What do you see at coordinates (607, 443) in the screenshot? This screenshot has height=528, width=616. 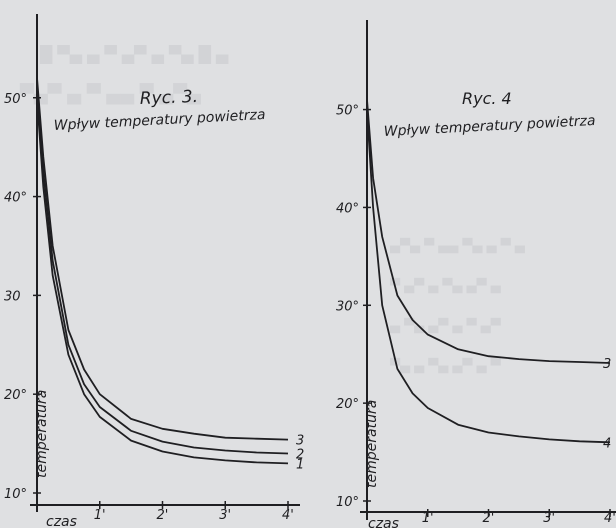 I see `series-label-4: 4` at bounding box center [607, 443].